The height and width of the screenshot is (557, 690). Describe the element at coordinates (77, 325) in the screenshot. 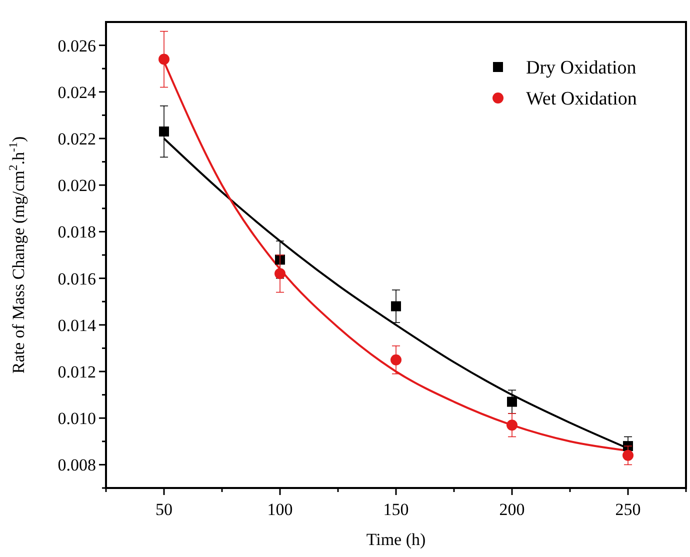

I see `y-tick-label: 0.014` at that location.